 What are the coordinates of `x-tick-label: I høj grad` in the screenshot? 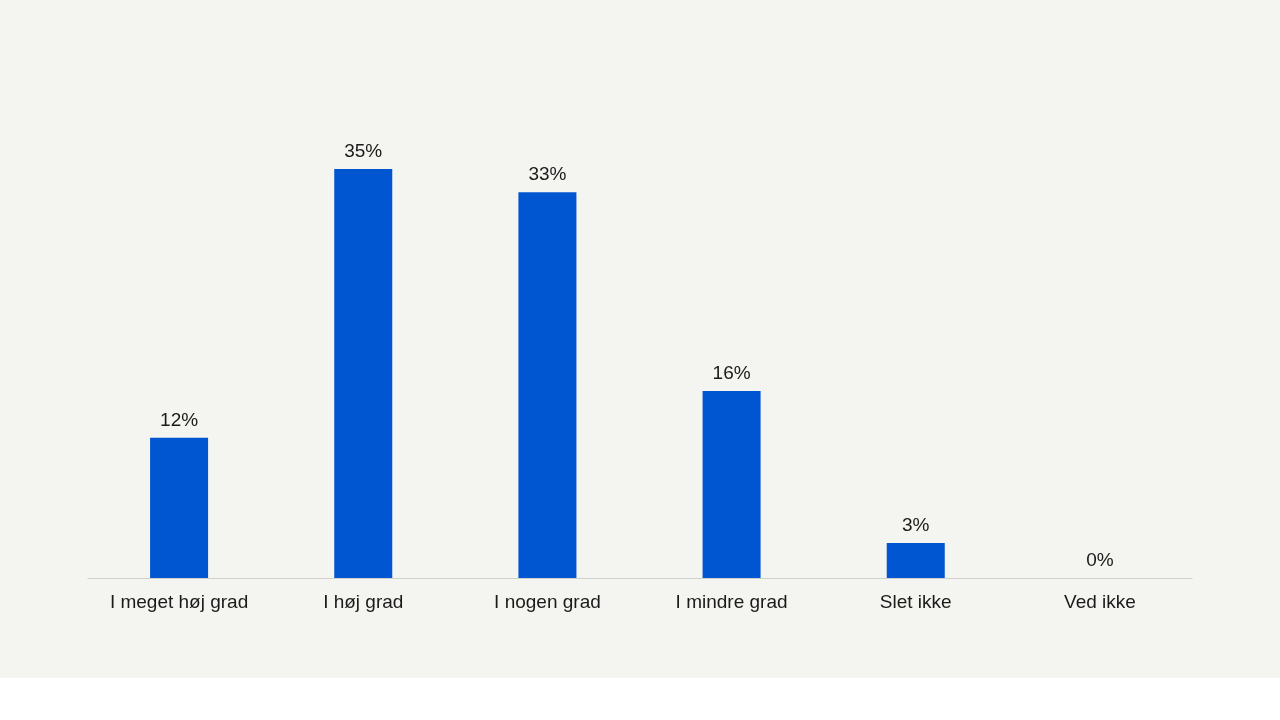 It's located at (363, 601).